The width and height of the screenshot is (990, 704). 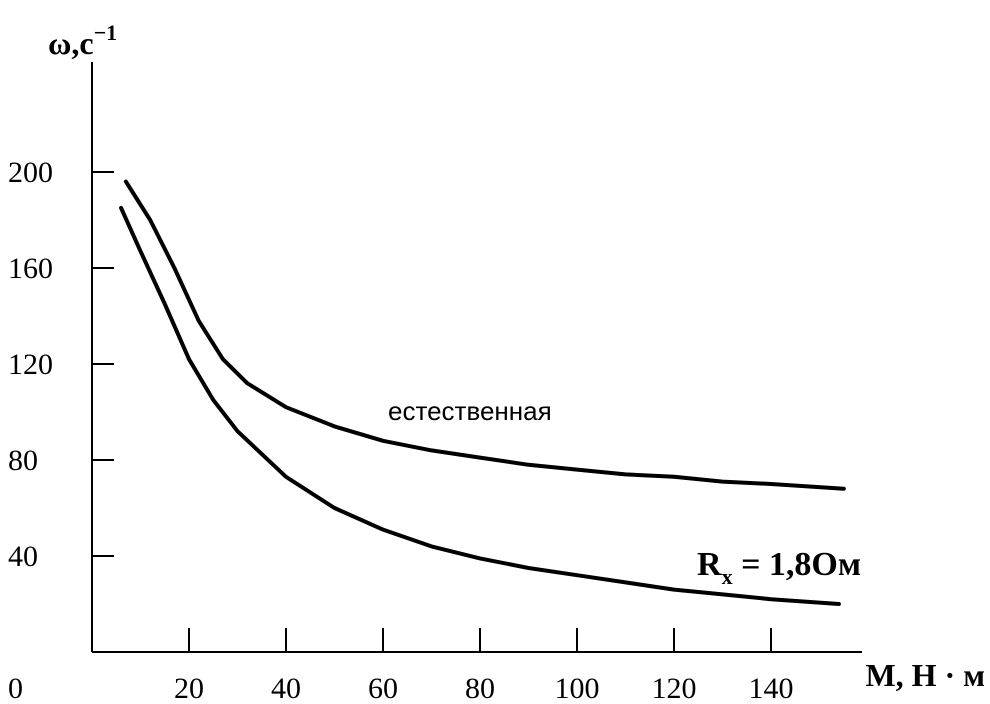 I want to click on rx-curve-label-value: = 1,8Ом, so click(x=797, y=564).